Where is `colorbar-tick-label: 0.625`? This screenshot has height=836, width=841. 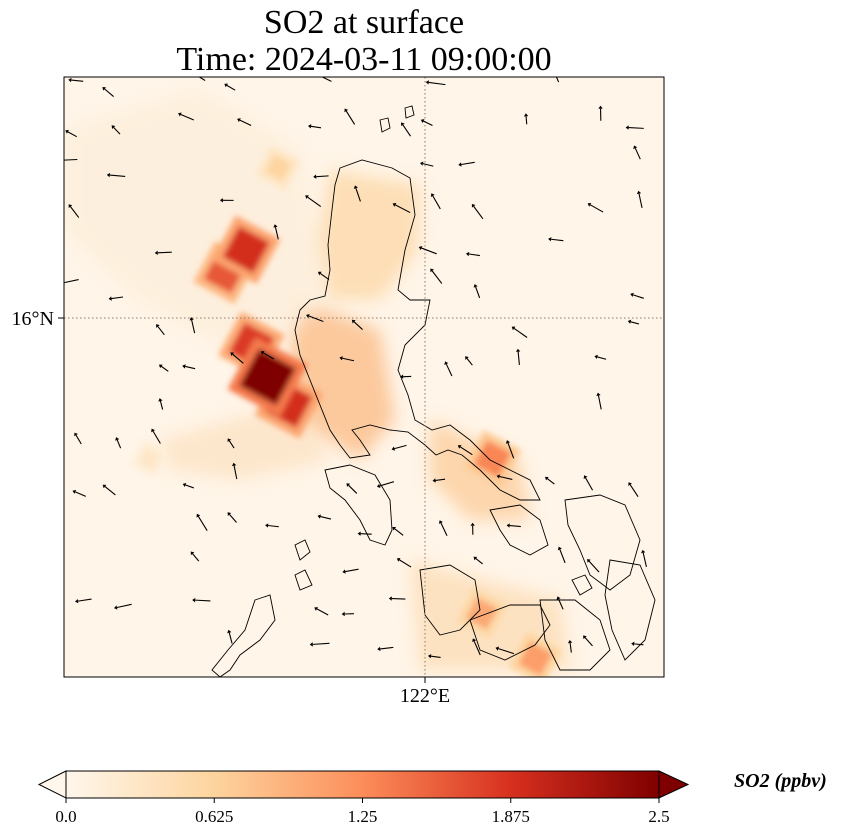
colorbar-tick-label: 0.625 is located at coordinates (214, 816).